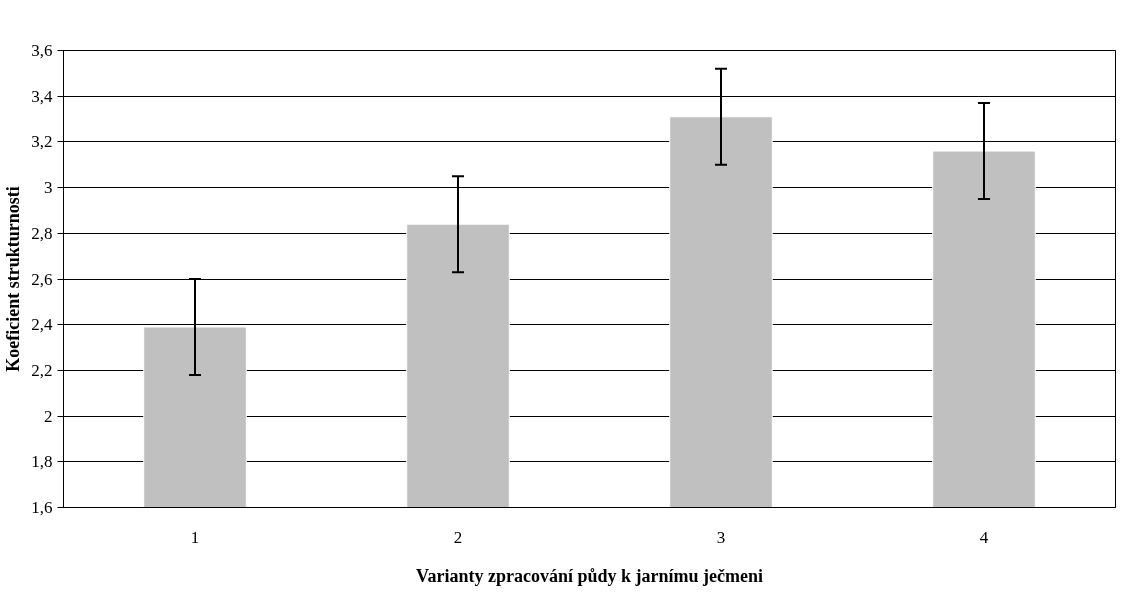  Describe the element at coordinates (42, 370) in the screenshot. I see `y-tick-label: 2,2` at that location.